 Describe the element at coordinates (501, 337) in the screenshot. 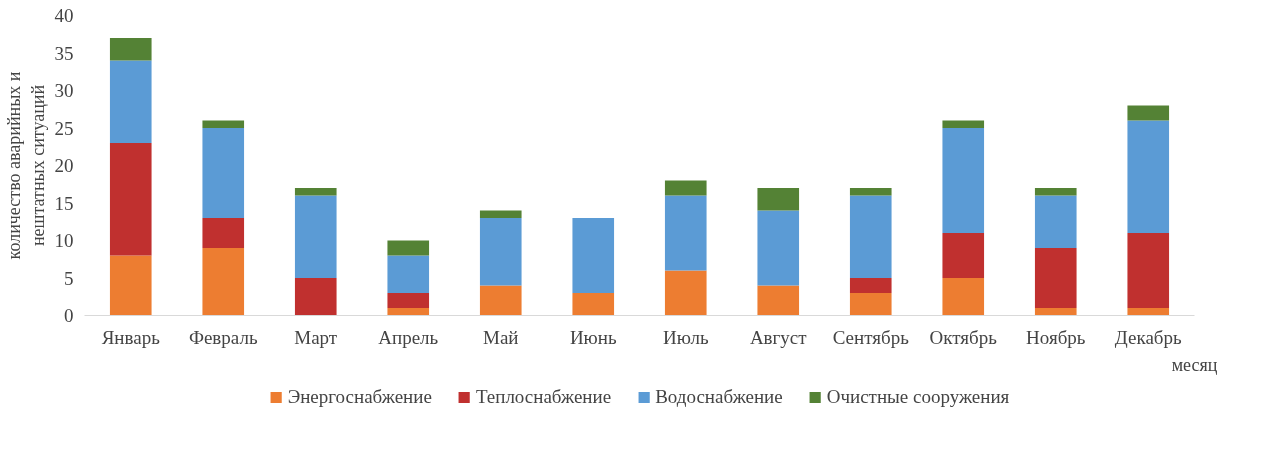

I see `x-tick-label: Май` at that location.